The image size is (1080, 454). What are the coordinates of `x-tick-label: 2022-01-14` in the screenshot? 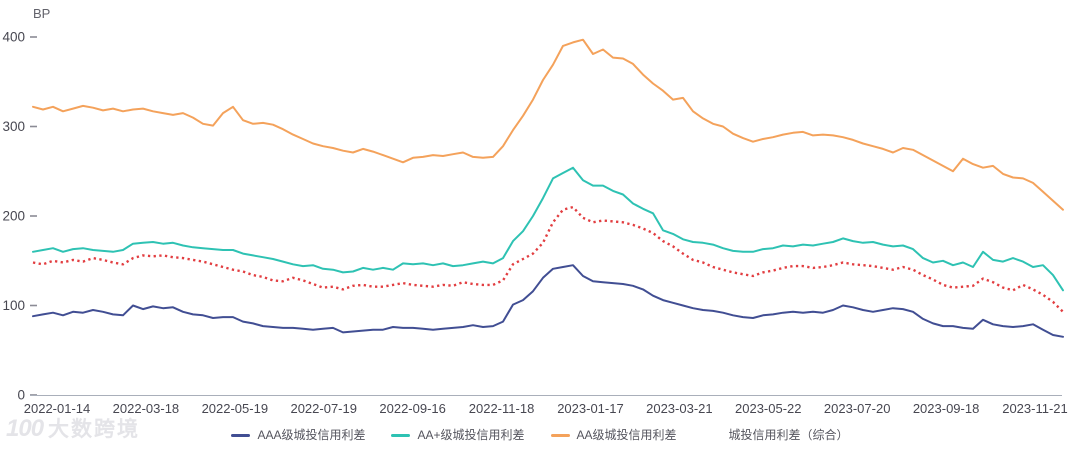 It's located at (57, 408).